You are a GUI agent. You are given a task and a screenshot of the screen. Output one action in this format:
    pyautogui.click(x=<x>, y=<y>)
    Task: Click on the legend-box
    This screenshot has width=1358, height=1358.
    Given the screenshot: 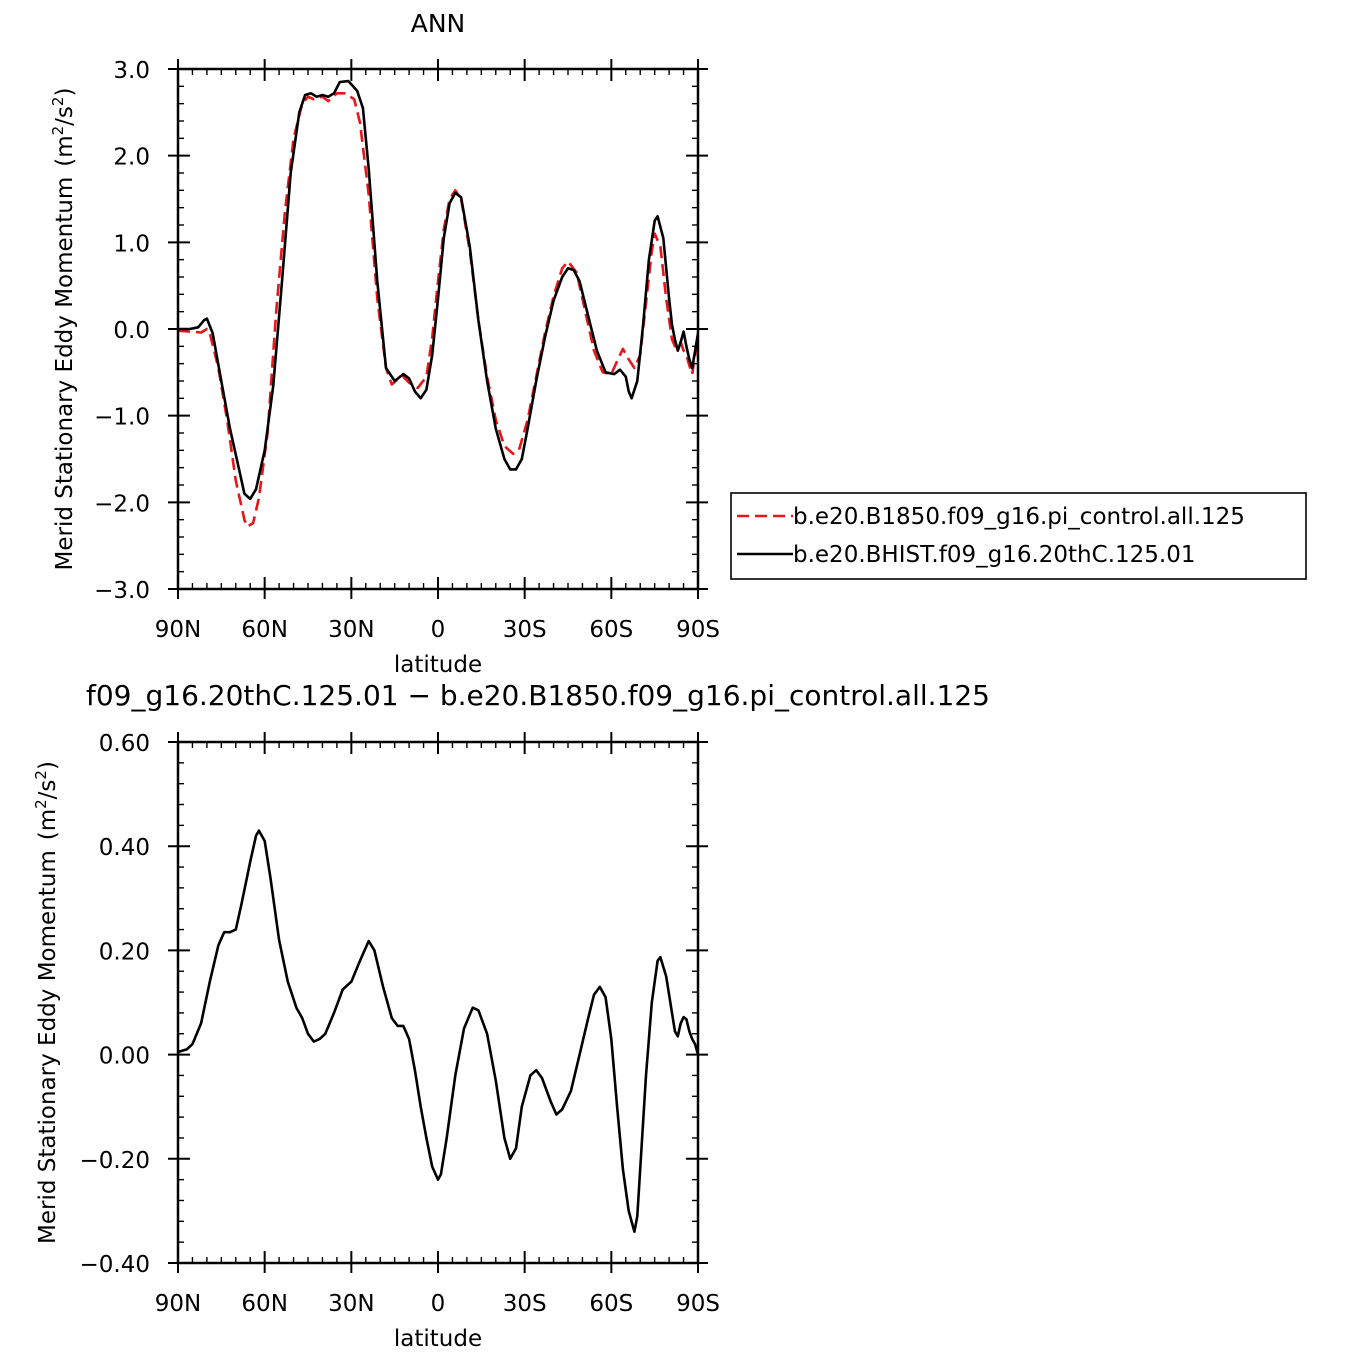 What is the action you would take?
    pyautogui.click(x=1018, y=536)
    